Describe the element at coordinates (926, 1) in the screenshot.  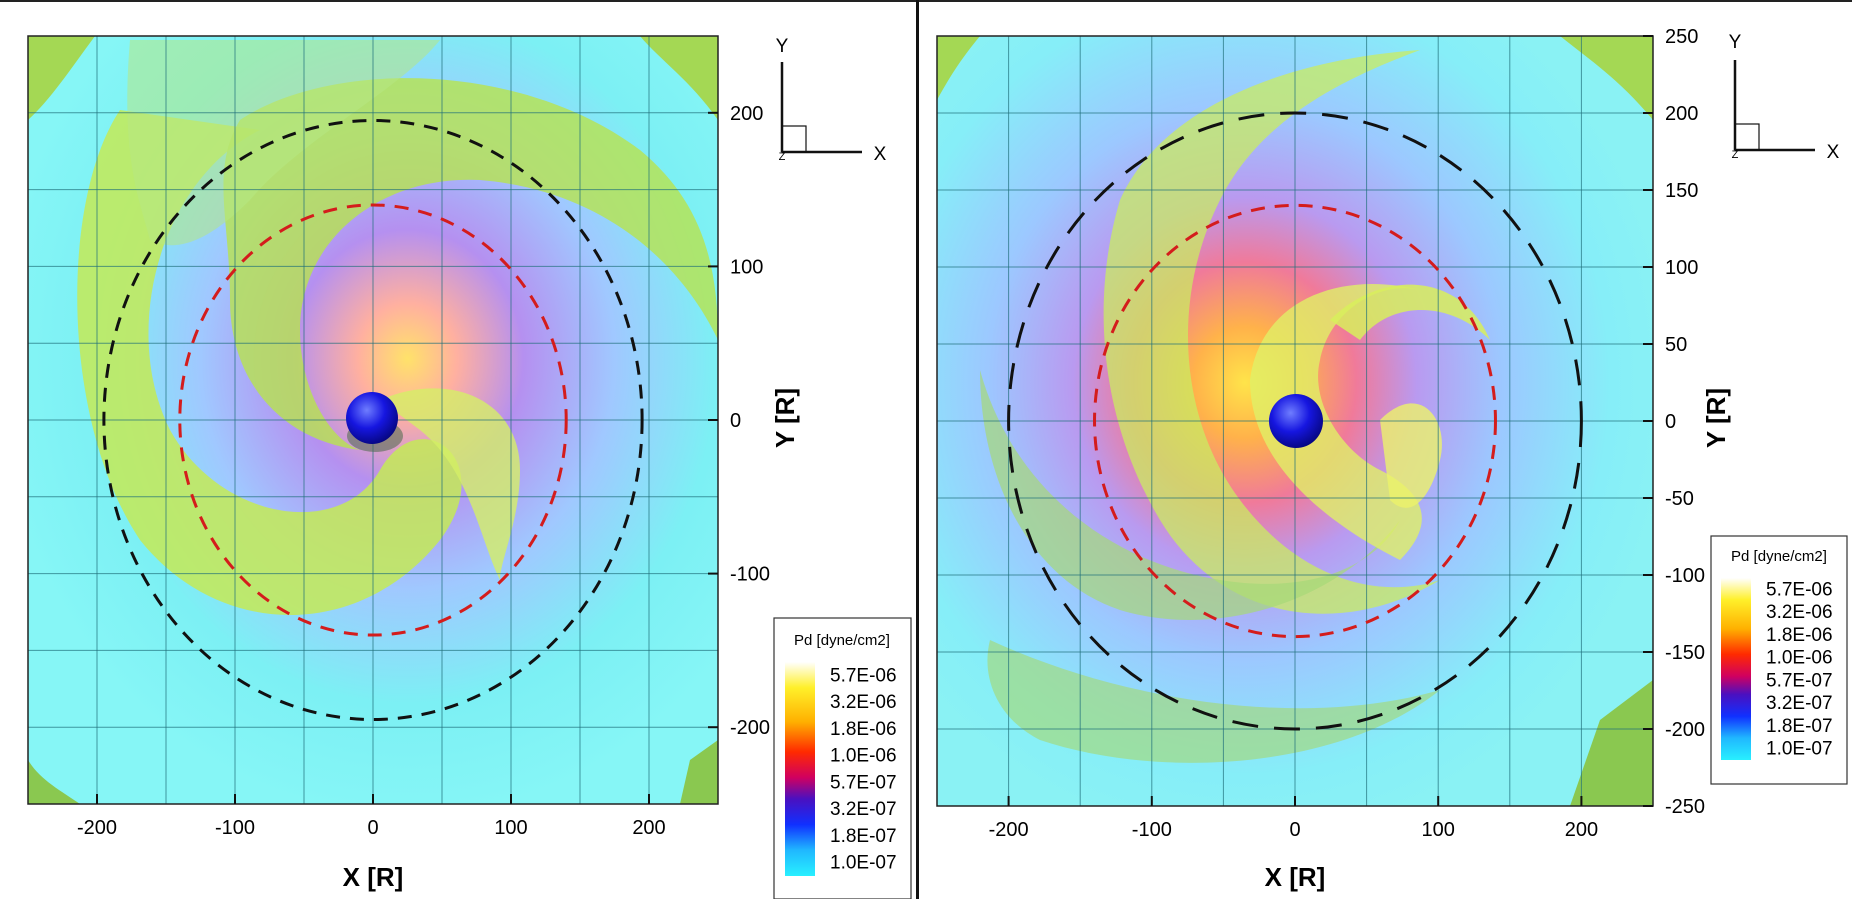
I see `top-border` at that location.